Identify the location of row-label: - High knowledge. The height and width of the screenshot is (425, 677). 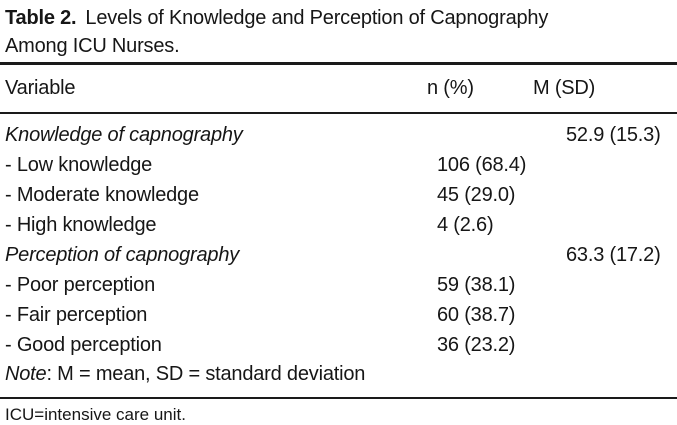
(81, 225).